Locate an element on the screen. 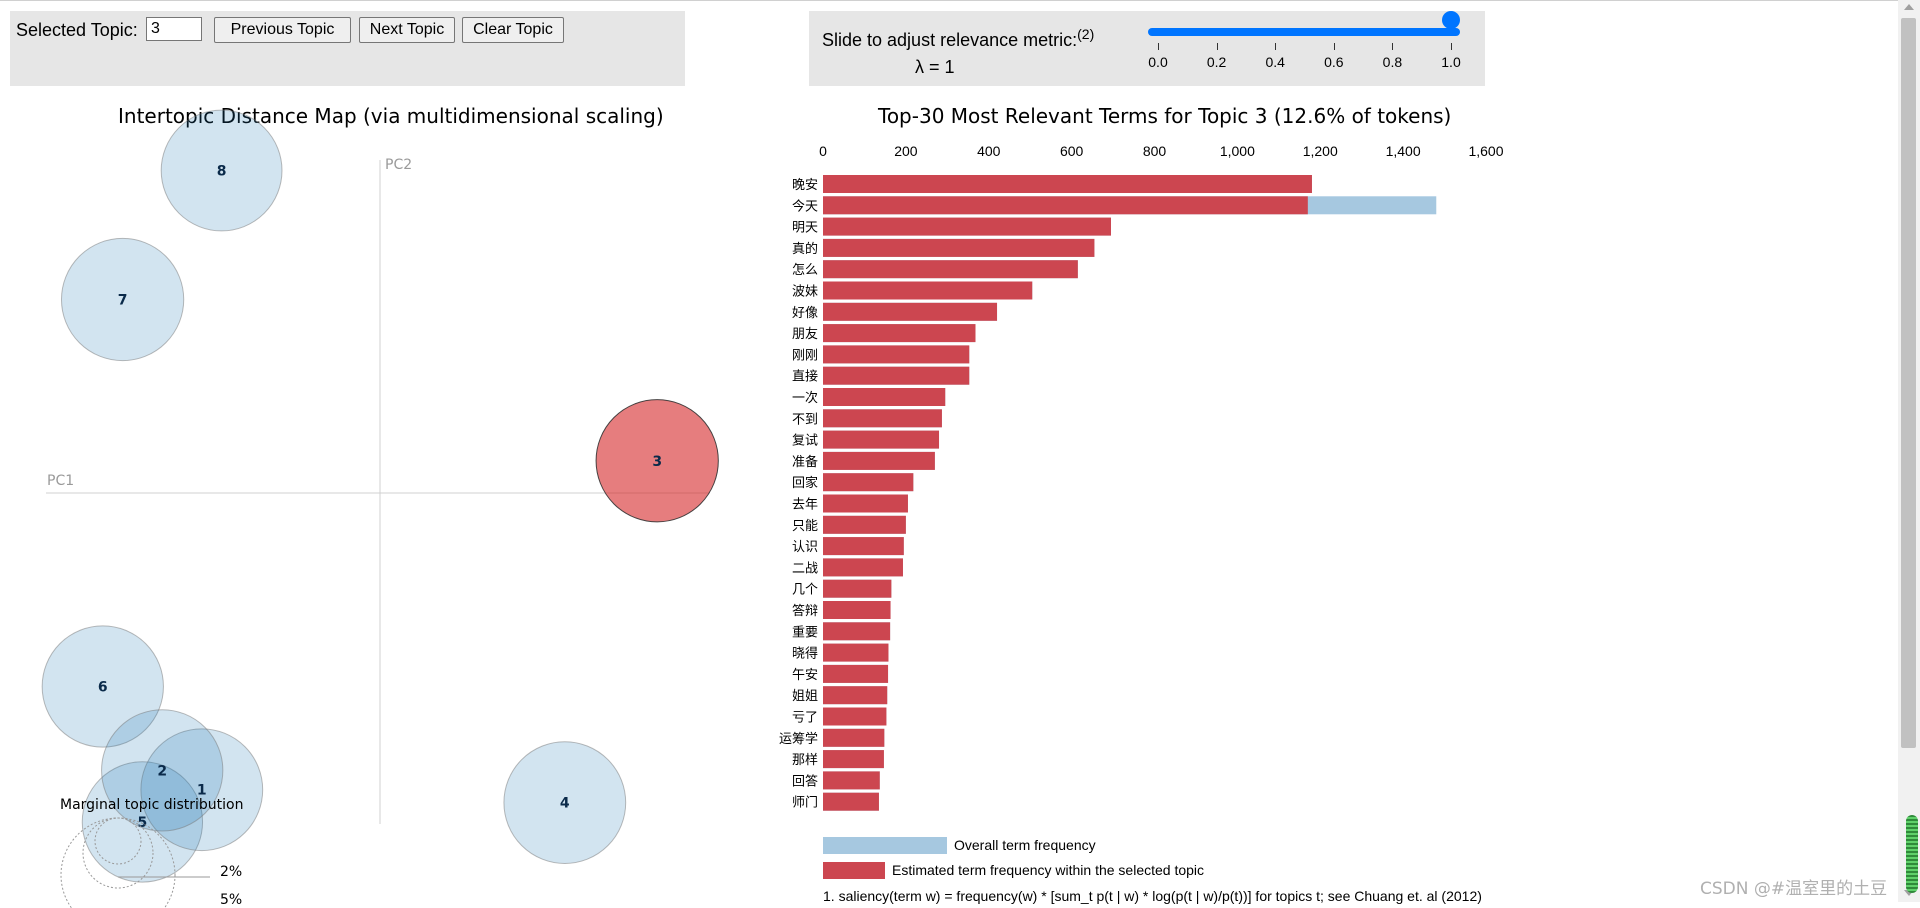 The height and width of the screenshot is (908, 1920). term-label: 回家 is located at coordinates (805, 483).